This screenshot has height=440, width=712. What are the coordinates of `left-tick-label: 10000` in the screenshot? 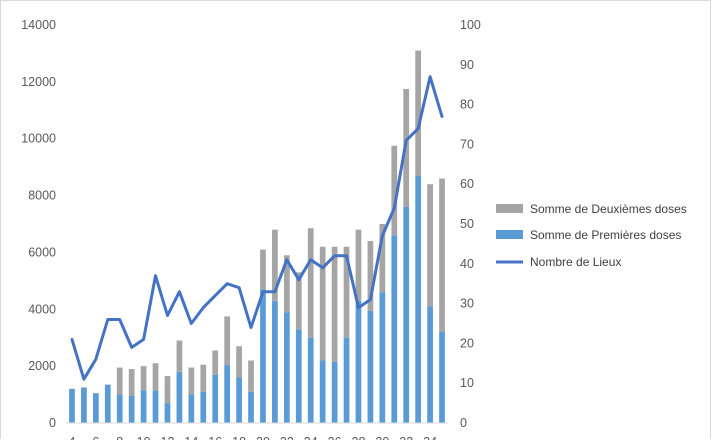 It's located at (38, 139).